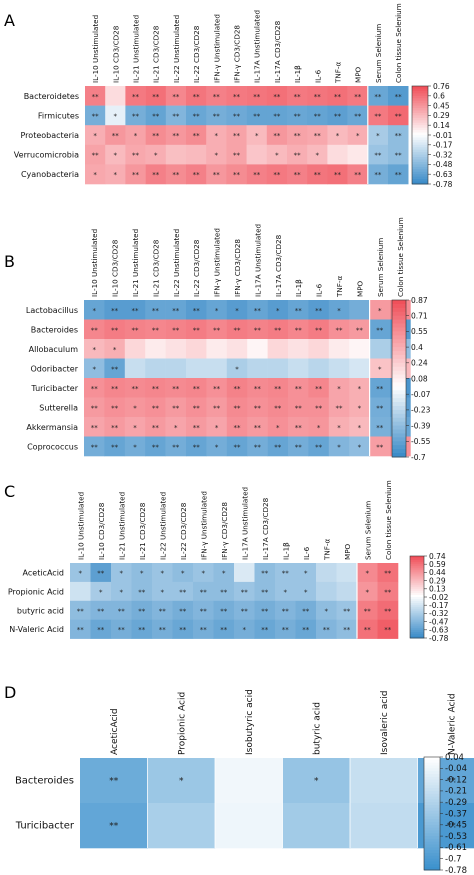  Describe the element at coordinates (43, 572) in the screenshot. I see `row-label: AceticAcid` at that location.